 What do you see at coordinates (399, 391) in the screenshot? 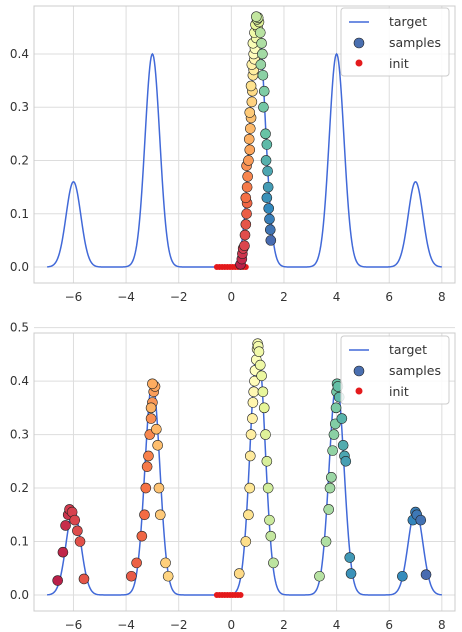
I see `legend-init-label: init` at bounding box center [399, 391].